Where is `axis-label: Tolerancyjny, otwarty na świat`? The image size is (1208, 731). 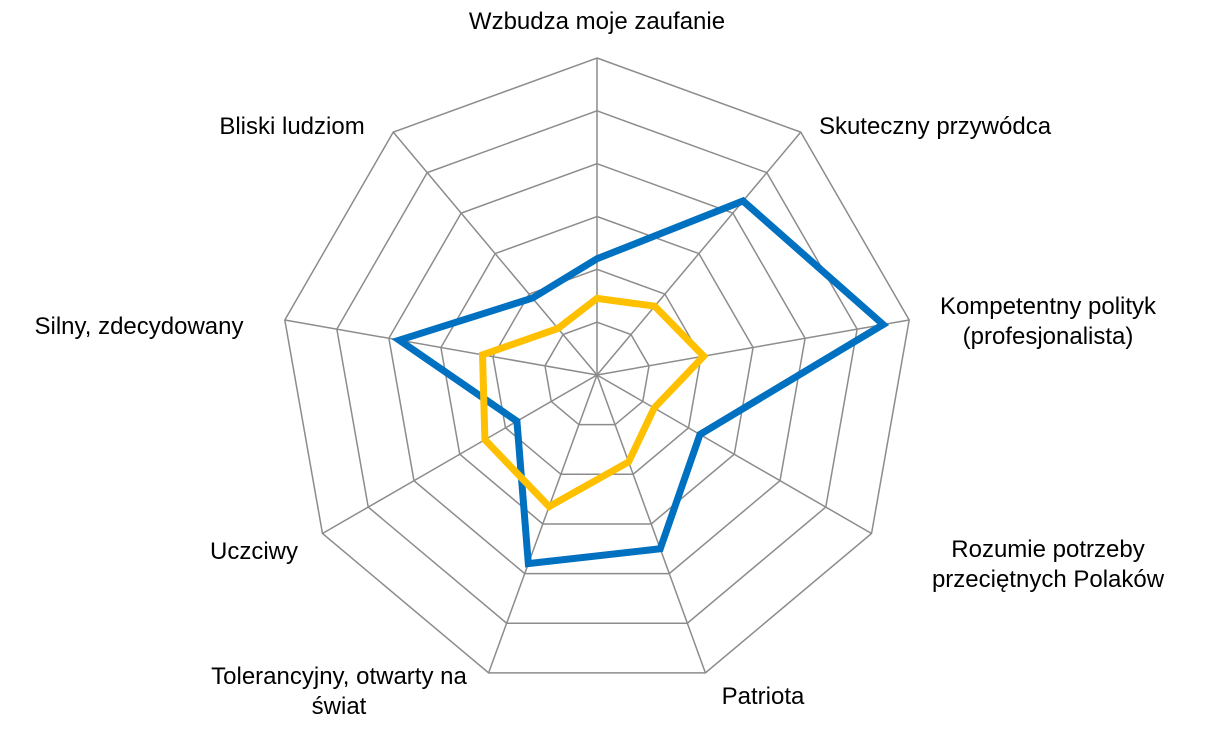 axis-label: Tolerancyjny, otwarty na świat is located at coordinates (339, 691).